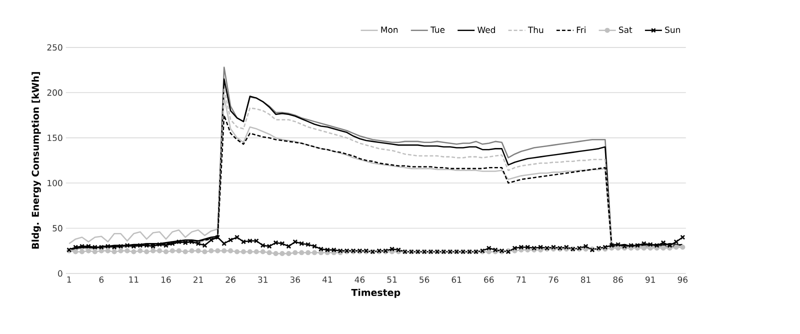 This screenshot has width=800, height=334. I want to click on legend-label: Sun, so click(672, 29).